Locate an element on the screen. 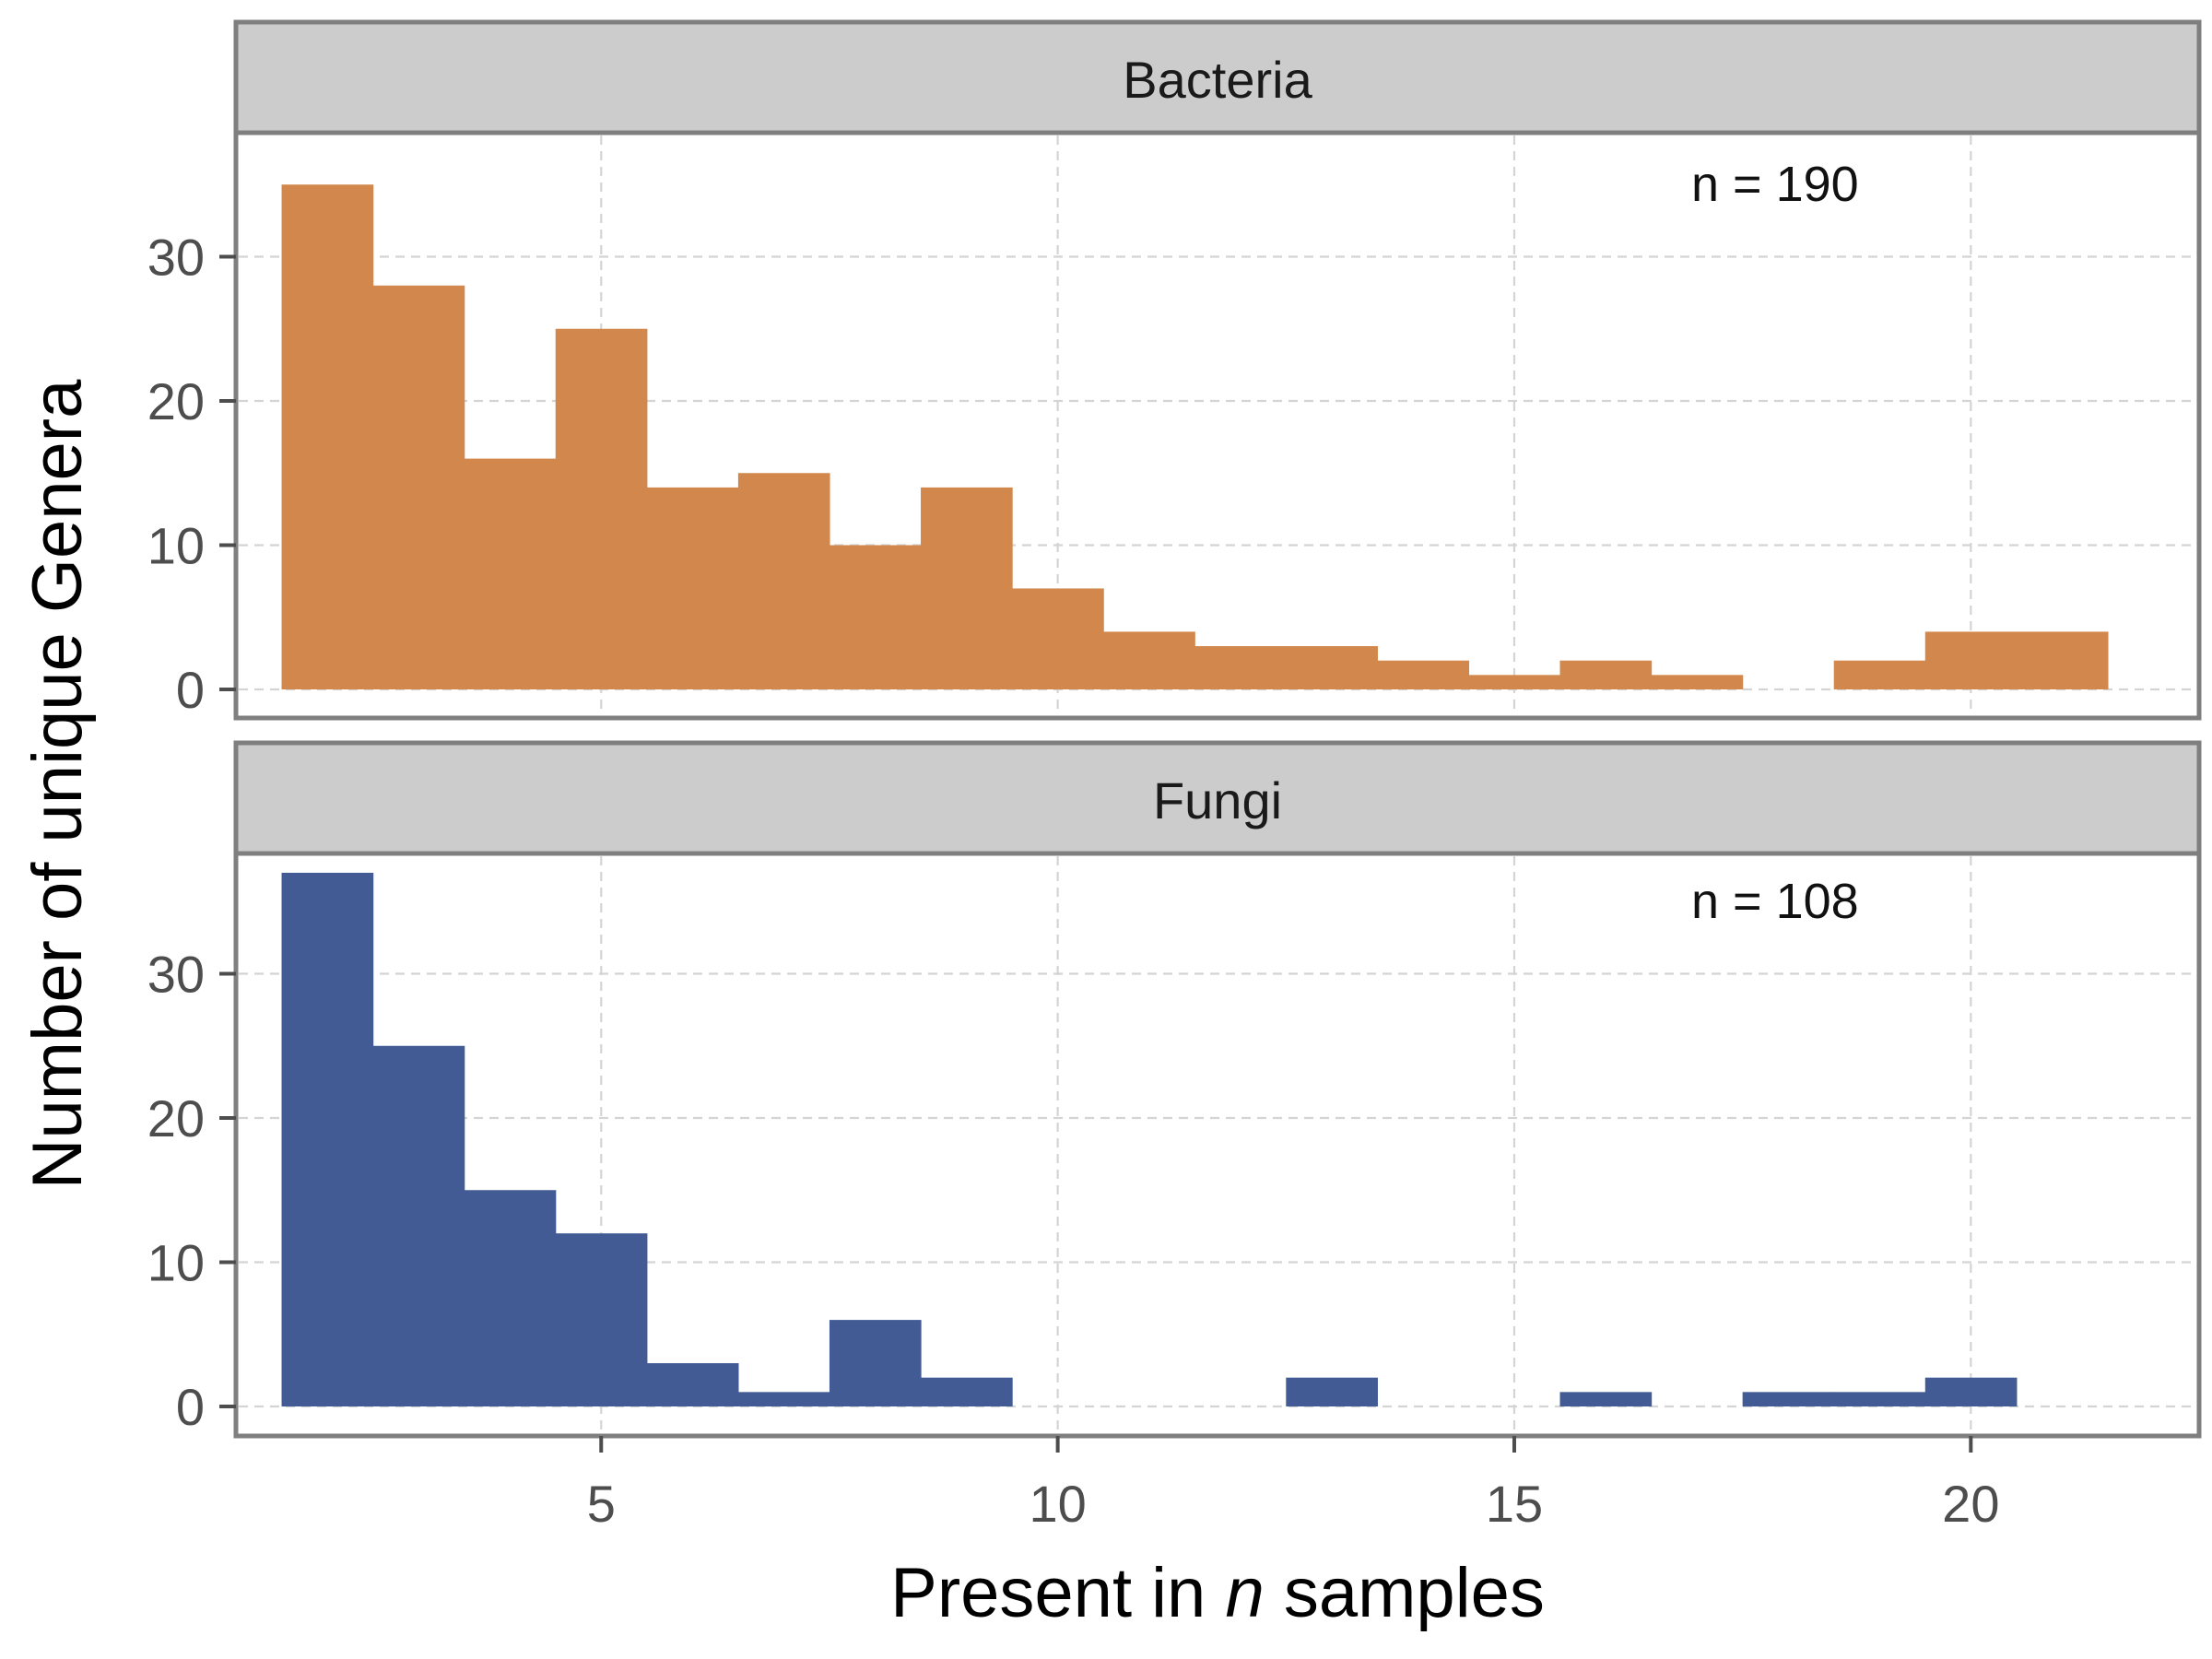 This screenshot has height=1659, width=2212. x-axis: 5 10 15 20 is located at coordinates (1293, 1484).